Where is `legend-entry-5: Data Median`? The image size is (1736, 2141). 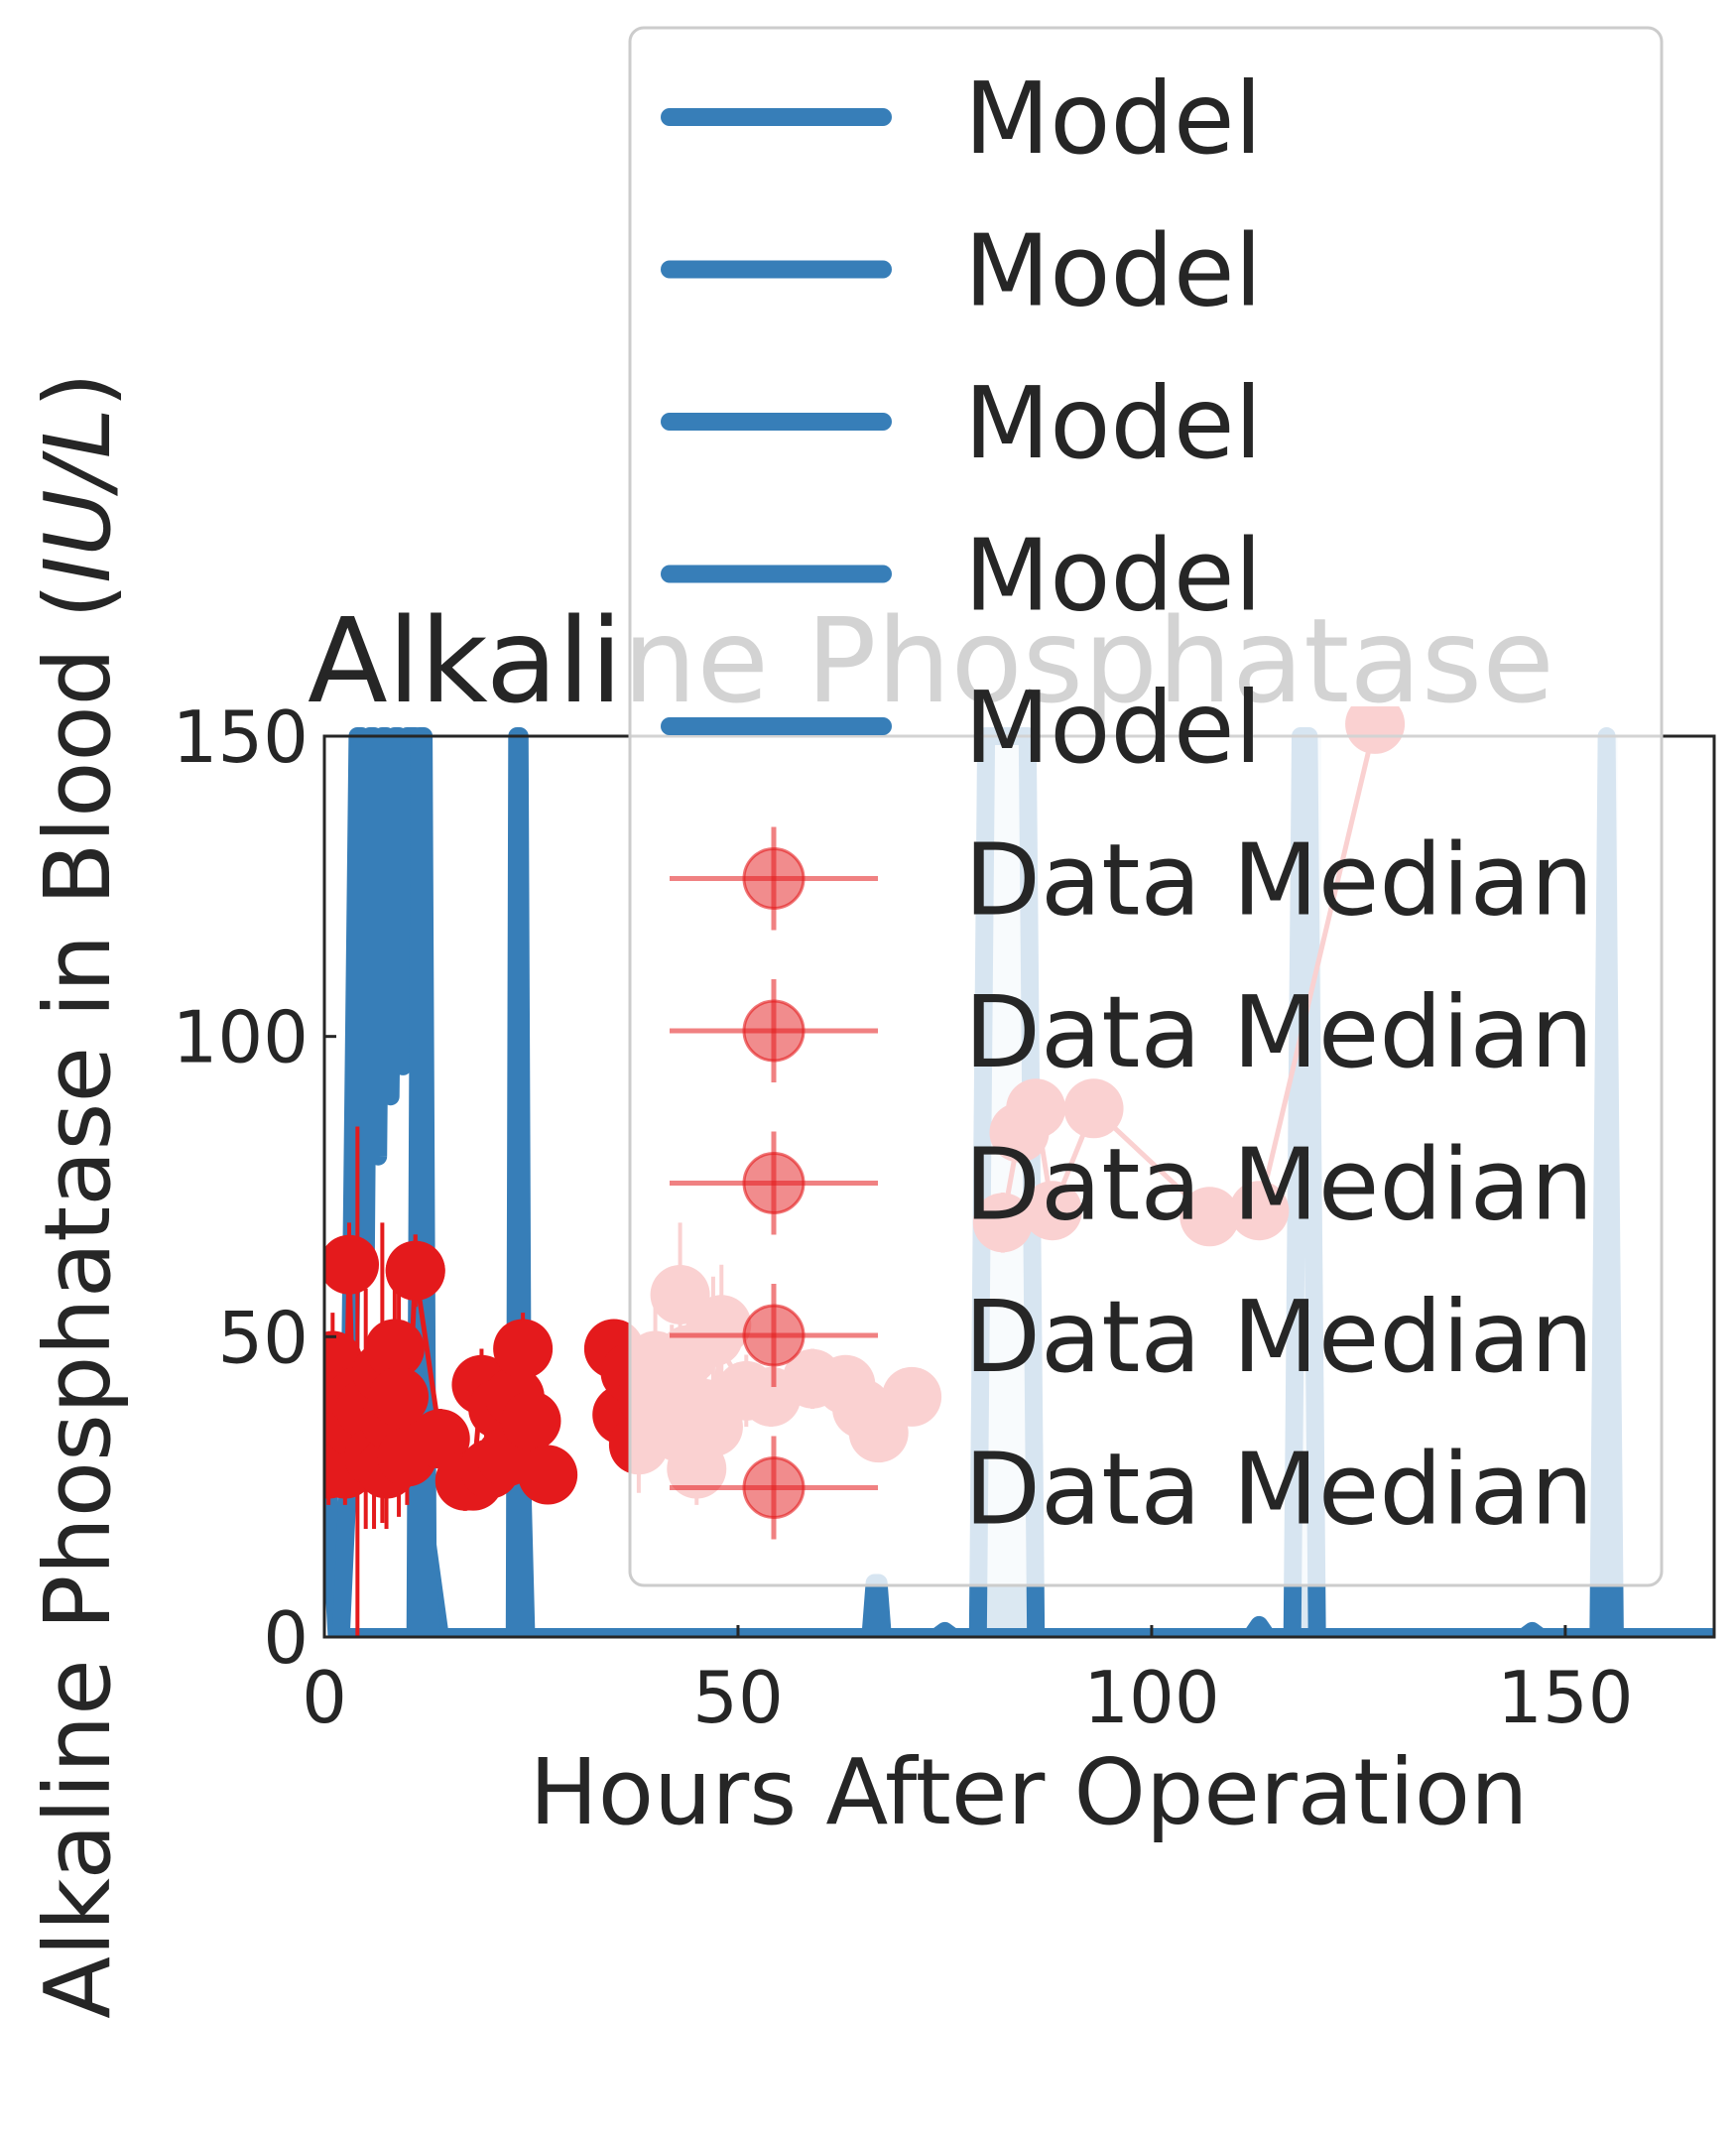
legend-entry-5: Data Median is located at coordinates (1131, 880).